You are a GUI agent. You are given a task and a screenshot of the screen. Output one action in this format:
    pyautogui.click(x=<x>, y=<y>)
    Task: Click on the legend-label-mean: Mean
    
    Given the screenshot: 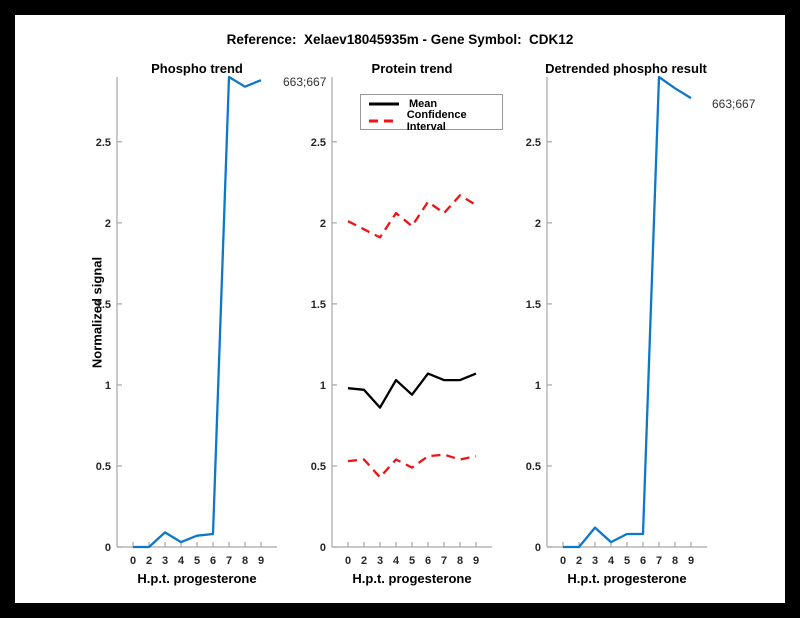 What is the action you would take?
    pyautogui.click(x=423, y=103)
    